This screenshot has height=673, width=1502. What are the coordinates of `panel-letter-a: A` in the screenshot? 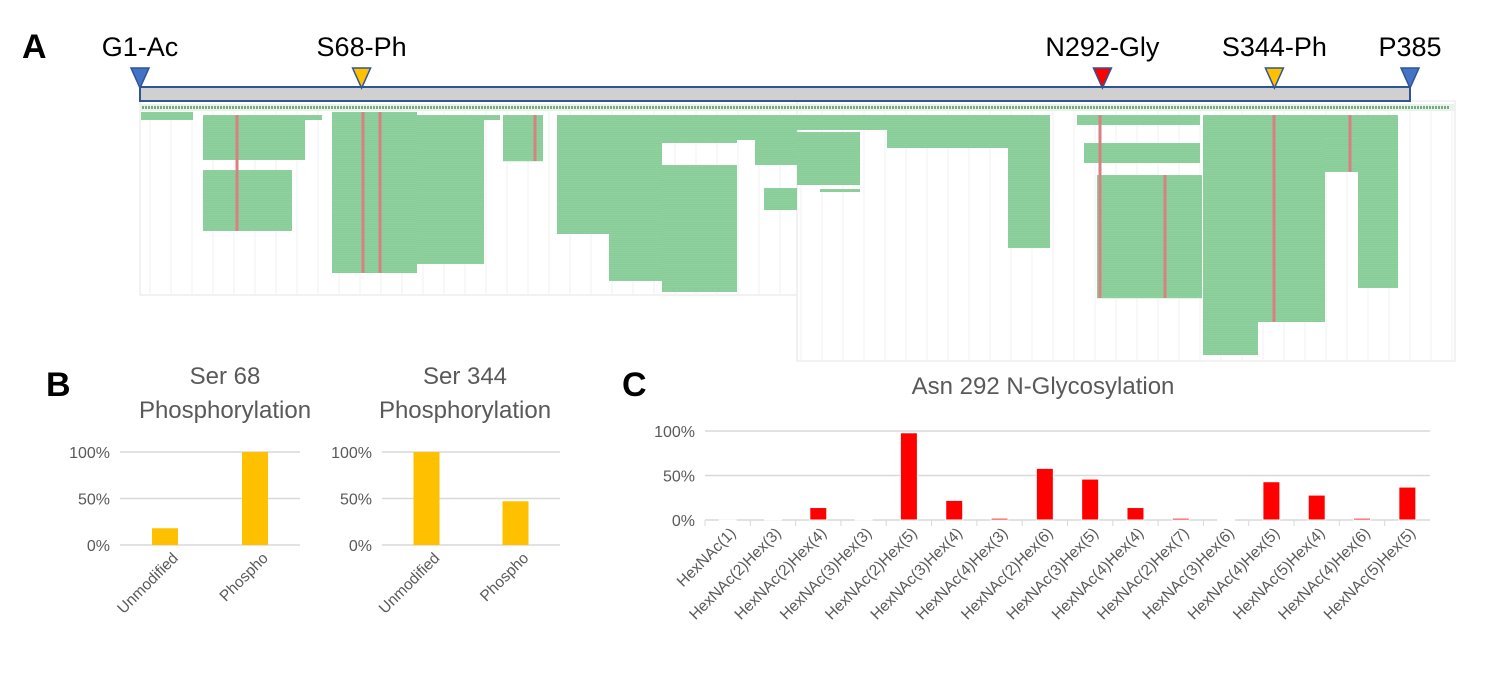 It's located at (34, 47).